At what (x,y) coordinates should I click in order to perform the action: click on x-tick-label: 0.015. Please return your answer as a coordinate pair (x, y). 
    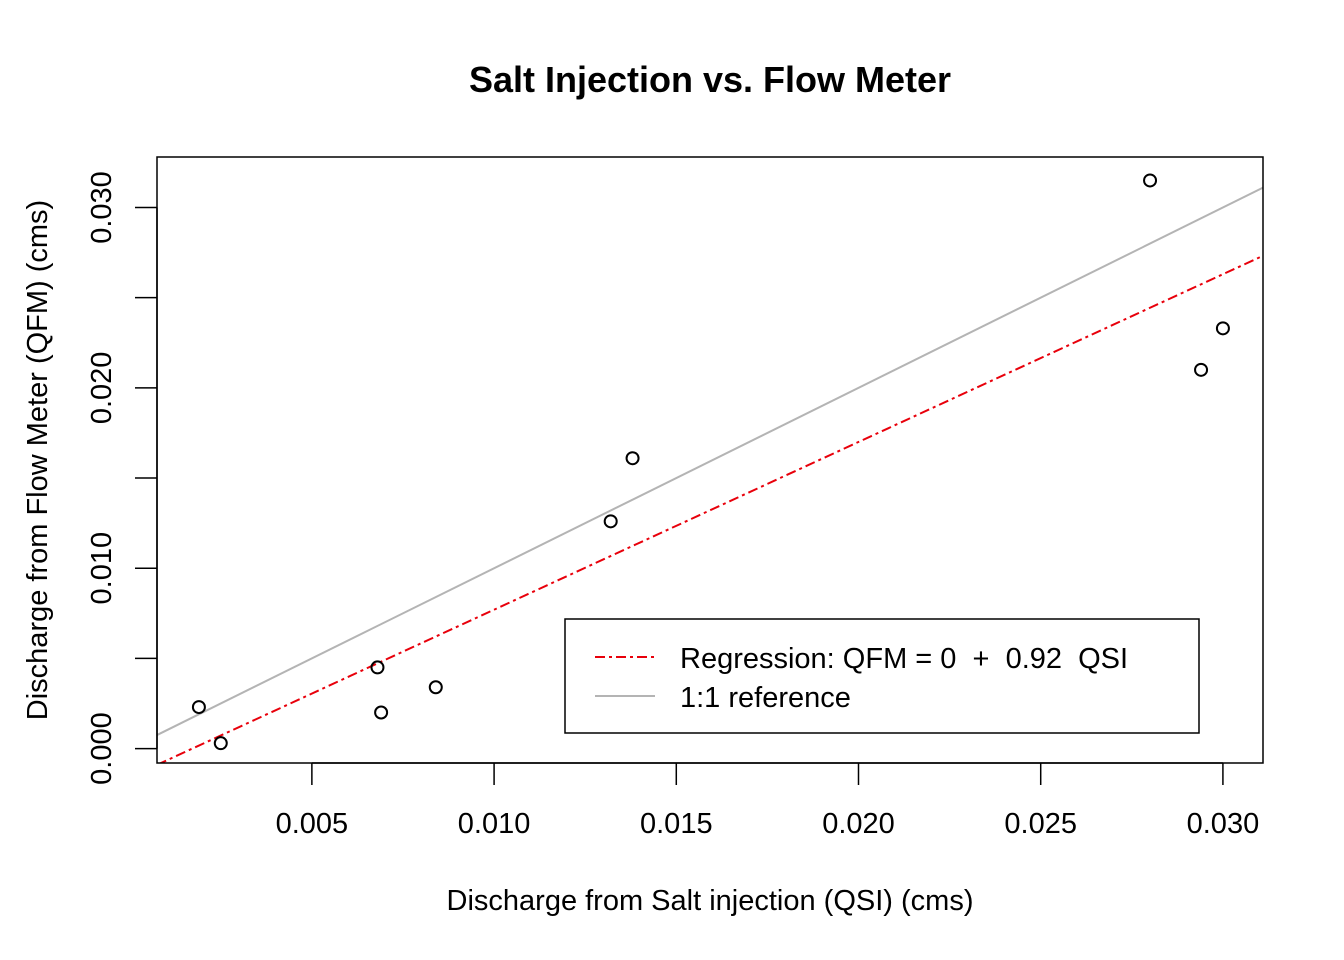
    Looking at the image, I should click on (676, 824).